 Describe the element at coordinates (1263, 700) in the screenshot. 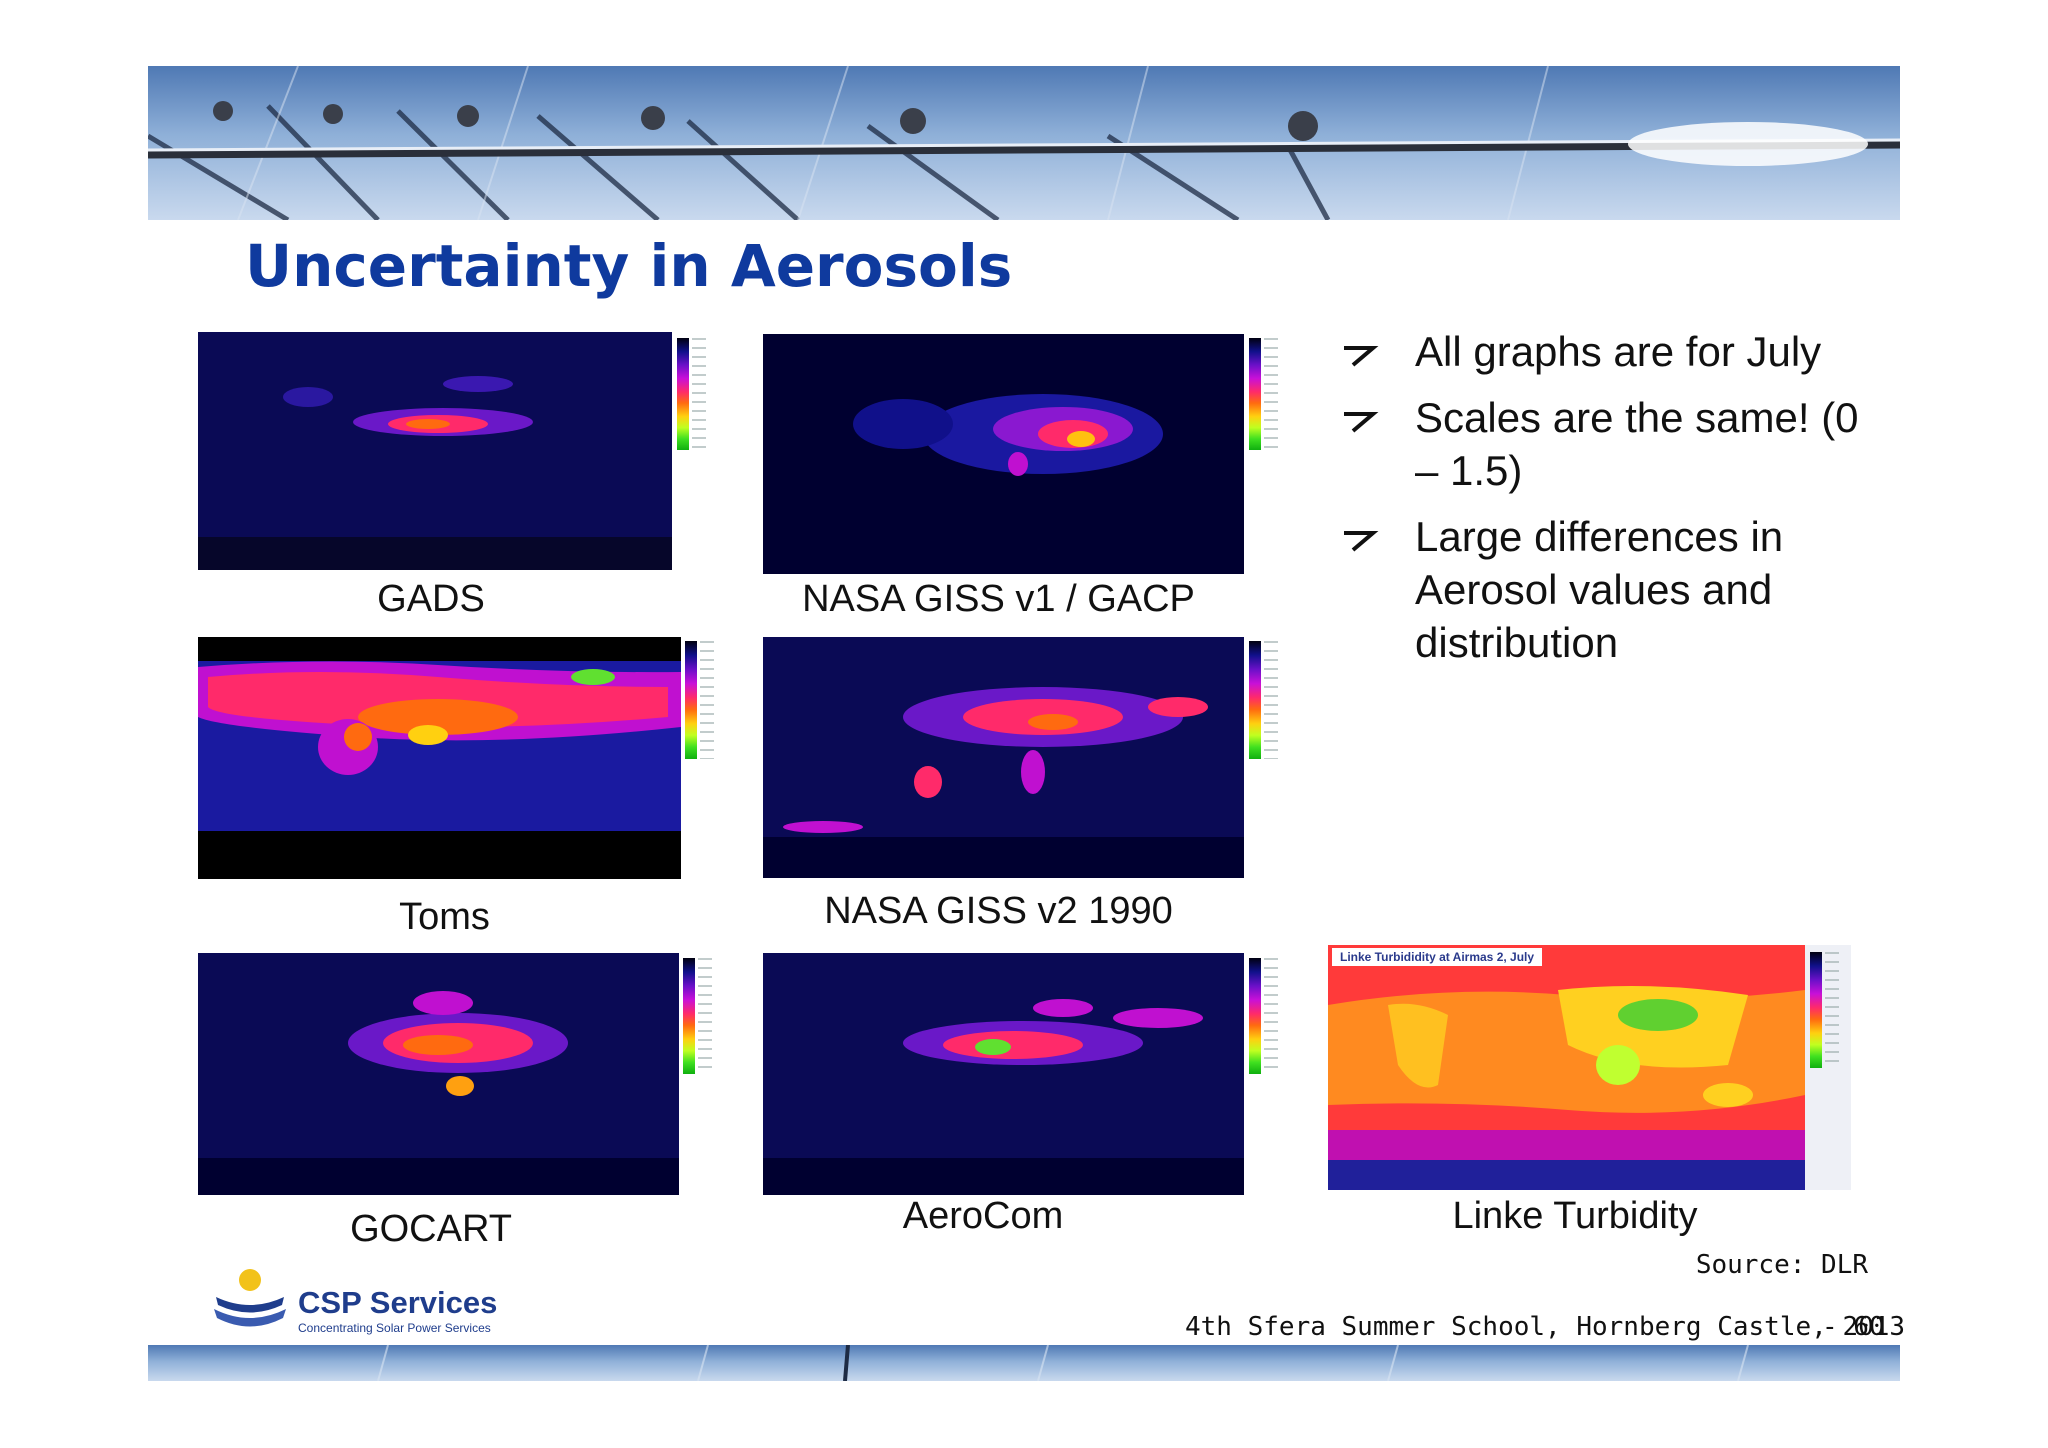

I see `colorbar-nasa-giss-v2` at that location.